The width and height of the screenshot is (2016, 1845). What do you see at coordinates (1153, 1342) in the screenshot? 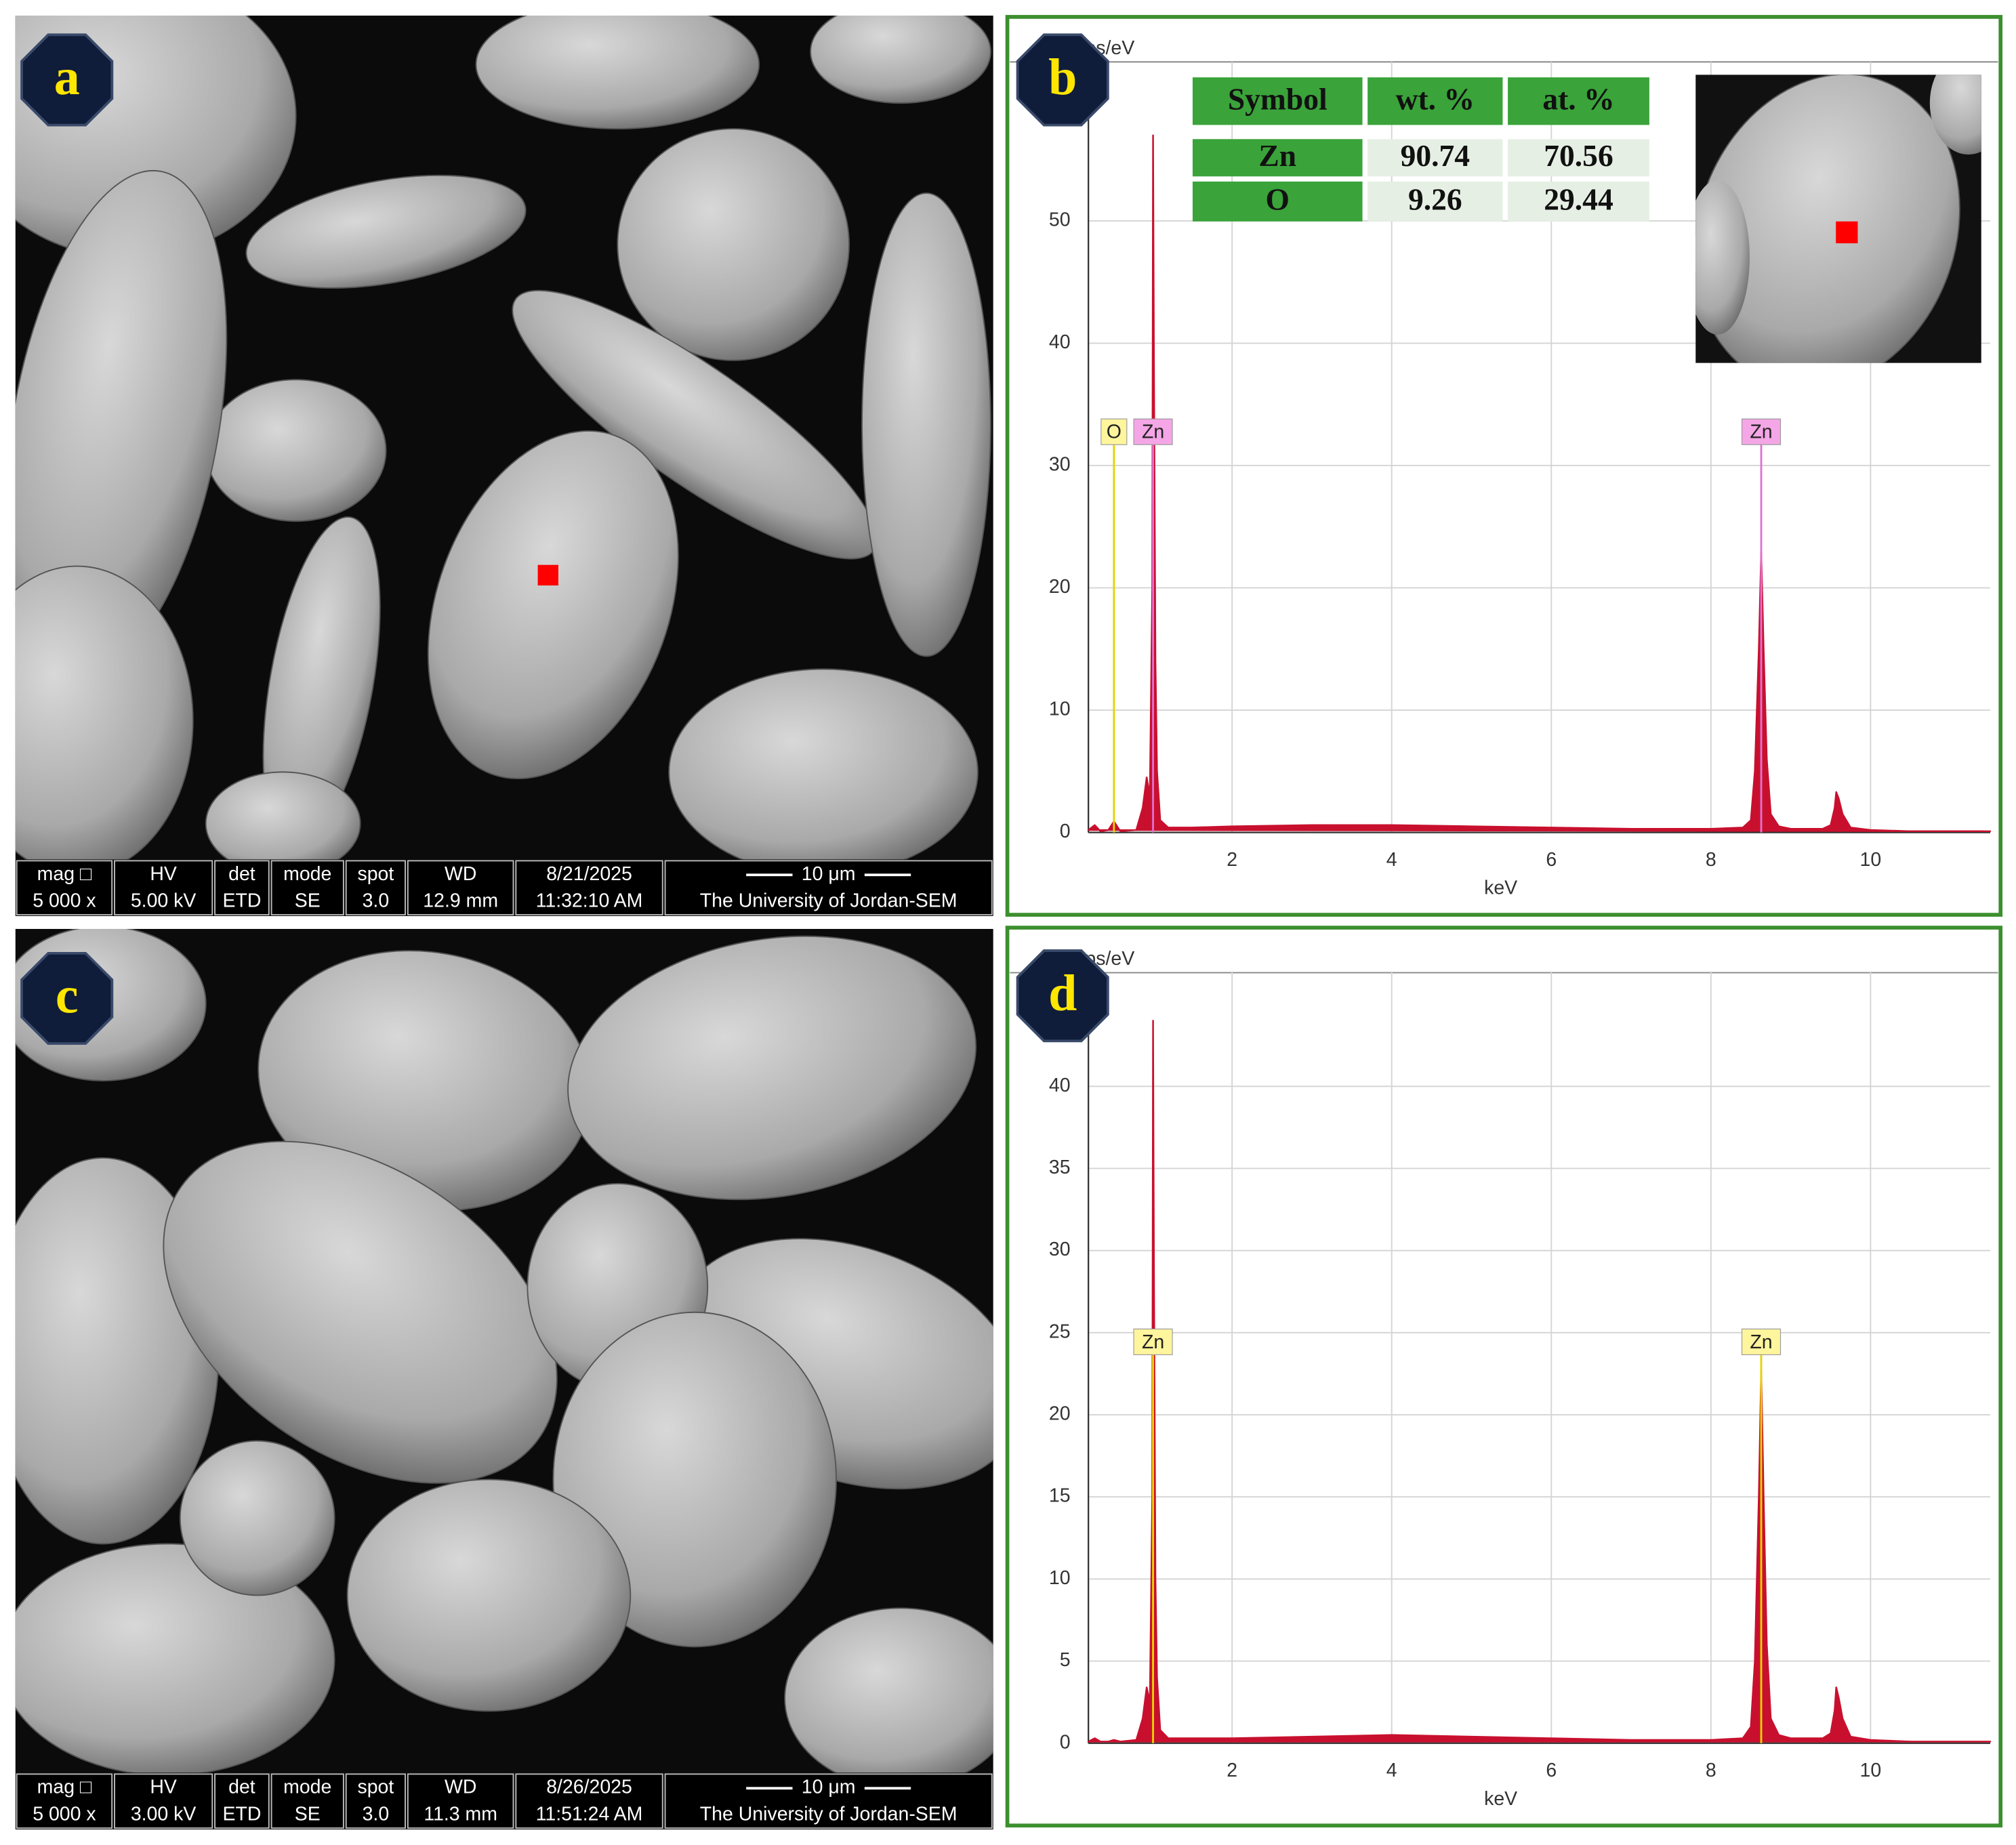
I see `peak-label: Zn` at bounding box center [1153, 1342].